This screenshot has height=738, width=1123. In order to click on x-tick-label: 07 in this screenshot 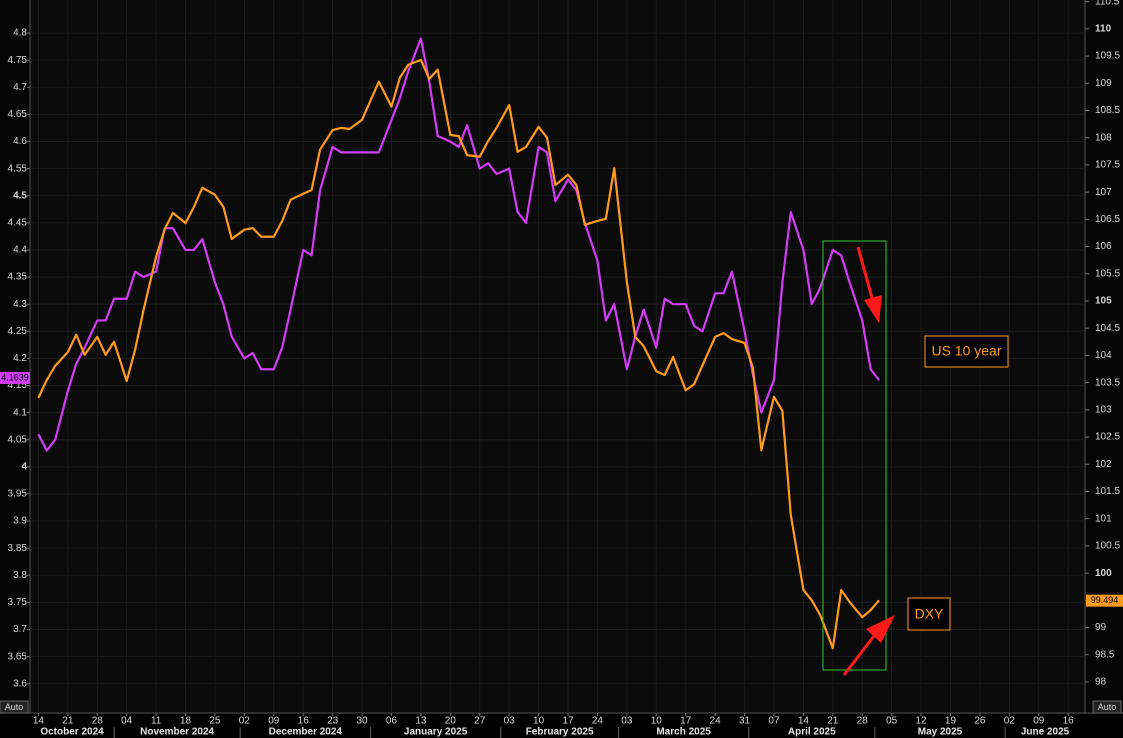, I will do `click(774, 721)`.